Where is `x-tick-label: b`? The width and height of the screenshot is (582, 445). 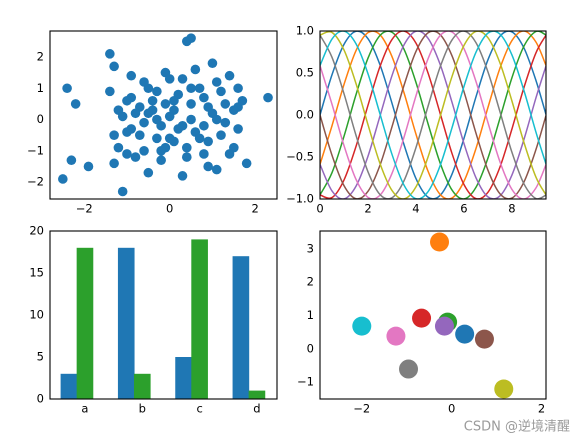 x-tick-label: b is located at coordinates (142, 409).